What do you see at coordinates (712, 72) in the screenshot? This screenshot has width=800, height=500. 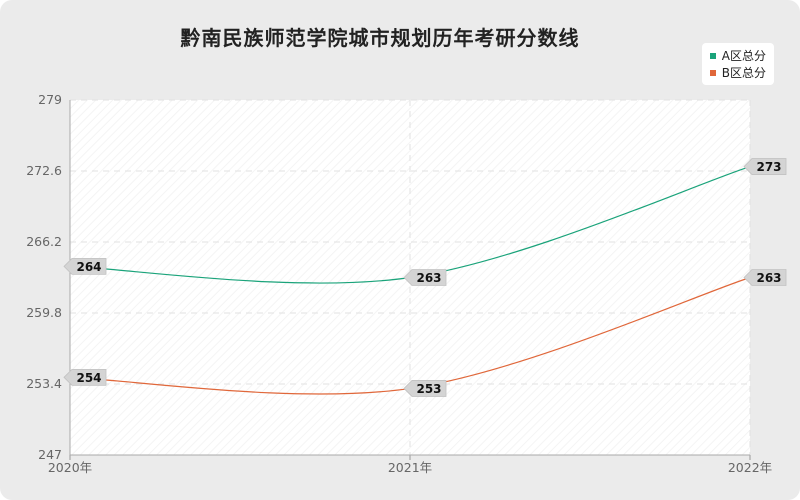 I see `legend-swatch-b` at bounding box center [712, 72].